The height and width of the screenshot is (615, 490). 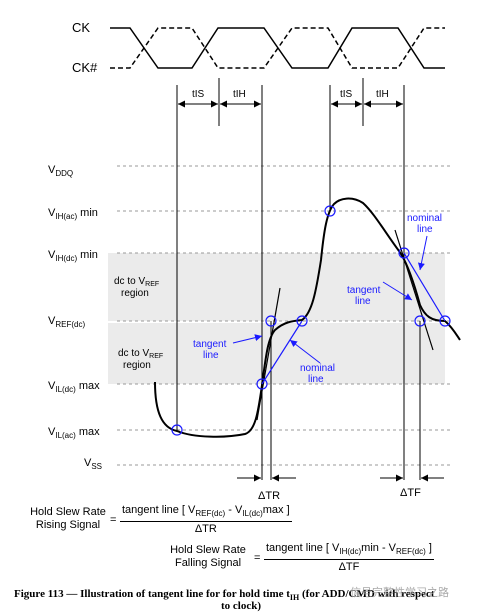 What do you see at coordinates (404, 253) in the screenshot?
I see `marker-vih-dc` at bounding box center [404, 253].